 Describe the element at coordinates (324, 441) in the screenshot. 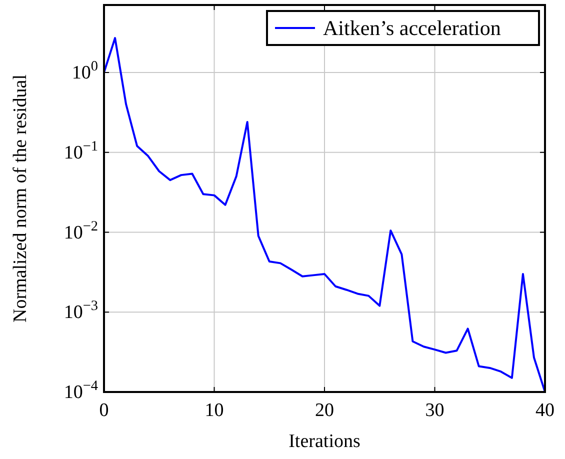

I see `x-axis-title: Iterations` at that location.